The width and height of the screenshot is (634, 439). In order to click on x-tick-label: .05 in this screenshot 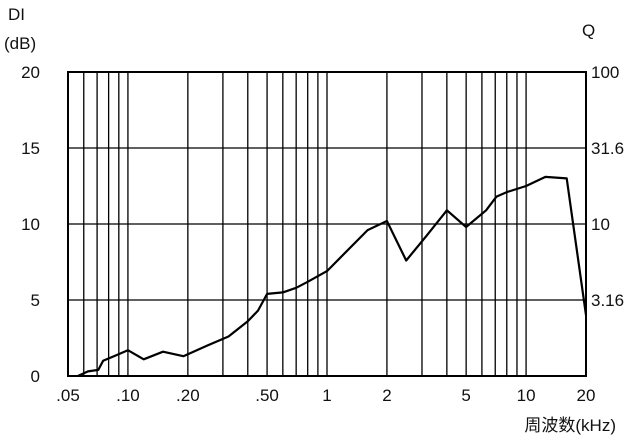, I will do `click(68, 395)`.